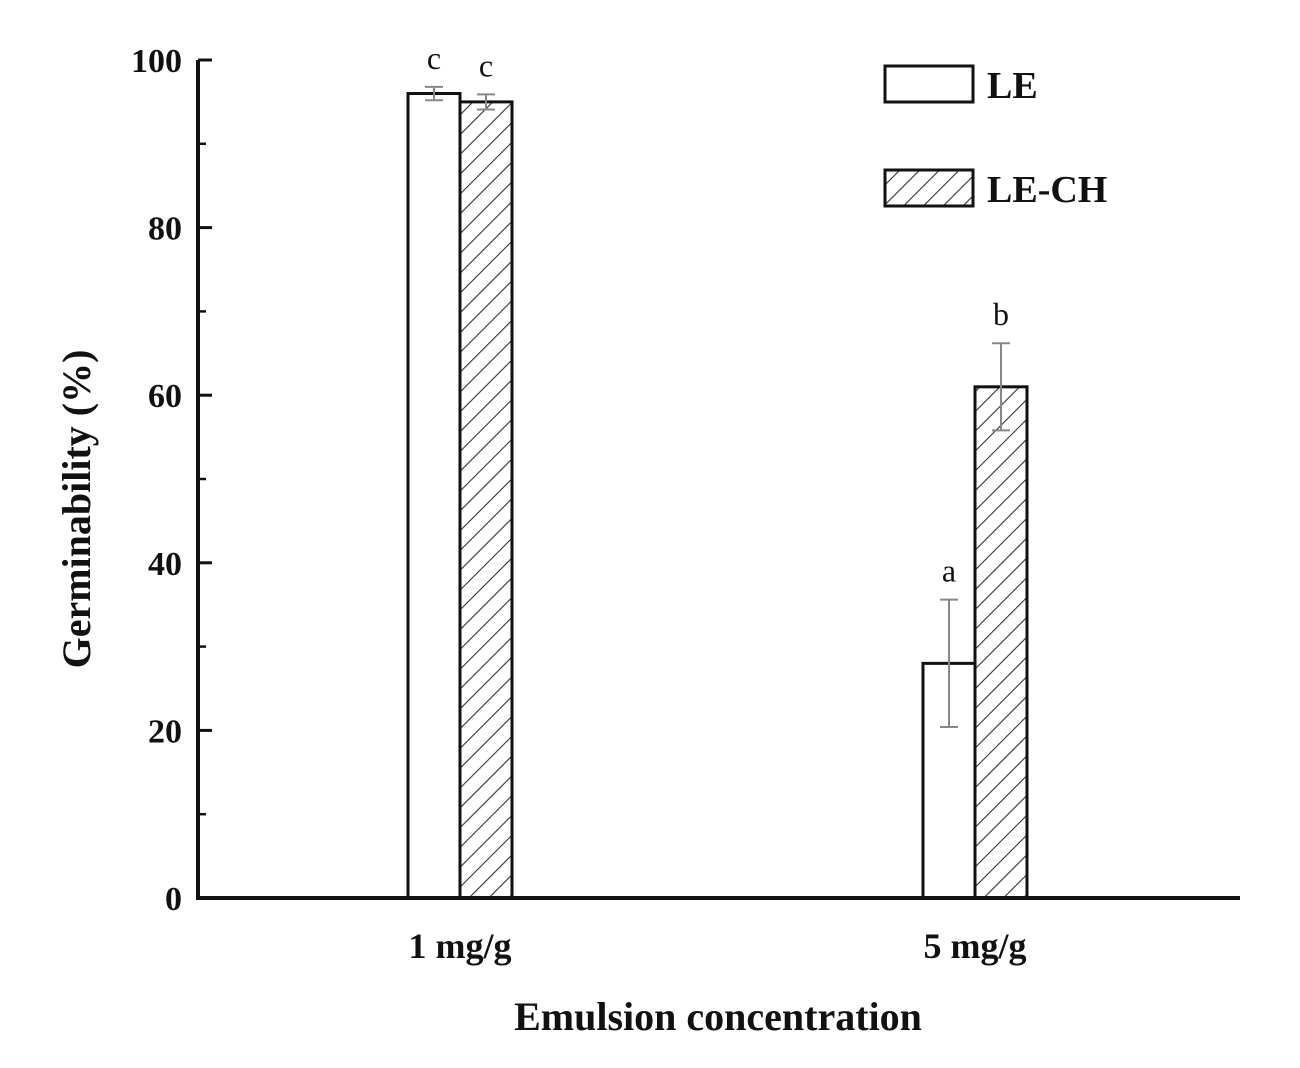  What do you see at coordinates (929, 84) in the screenshot?
I see `legend-swatch-le` at bounding box center [929, 84].